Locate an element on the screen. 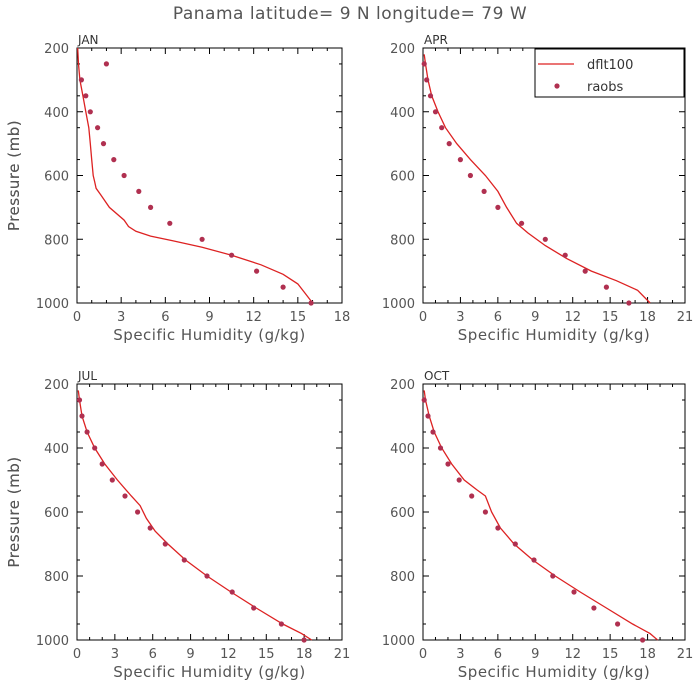 The height and width of the screenshot is (700, 700). legend: dflt100 raobs is located at coordinates (609, 73).